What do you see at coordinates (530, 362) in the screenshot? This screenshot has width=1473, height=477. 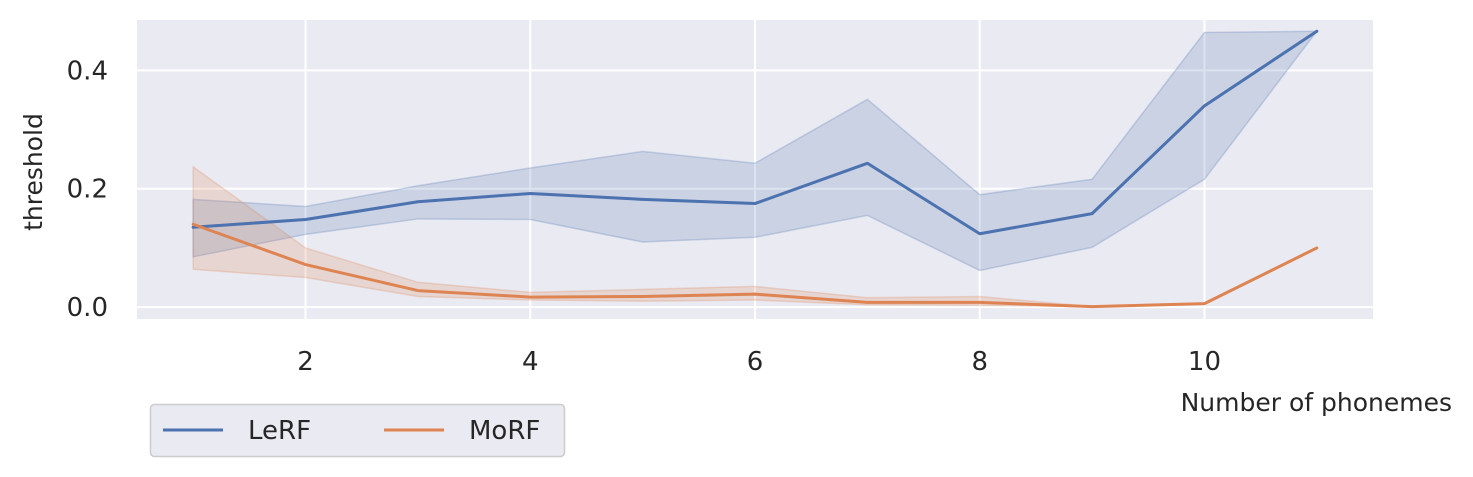 I see `x-tick-label: 4` at bounding box center [530, 362].